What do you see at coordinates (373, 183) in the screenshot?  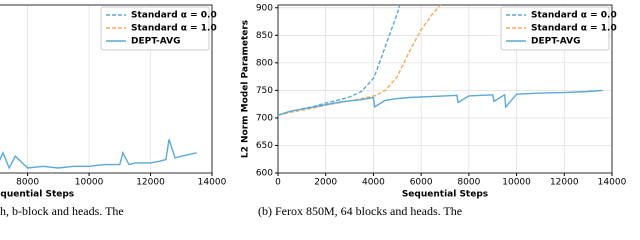 I see `x-tick-label: 4000` at bounding box center [373, 183].